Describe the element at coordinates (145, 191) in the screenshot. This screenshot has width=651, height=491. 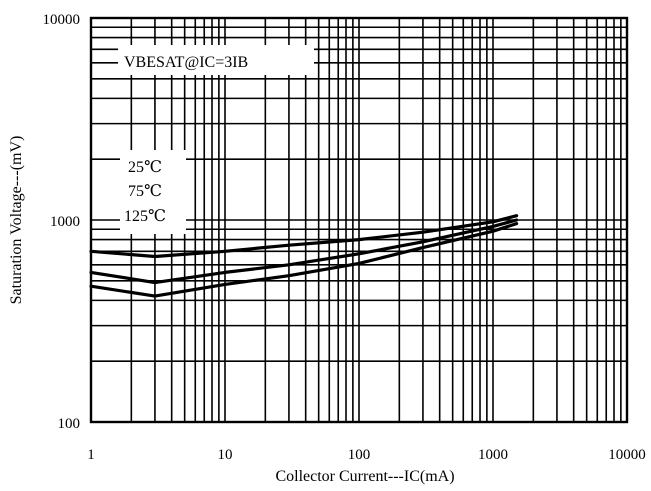
I see `legend-entry-75c: 75℃` at that location.